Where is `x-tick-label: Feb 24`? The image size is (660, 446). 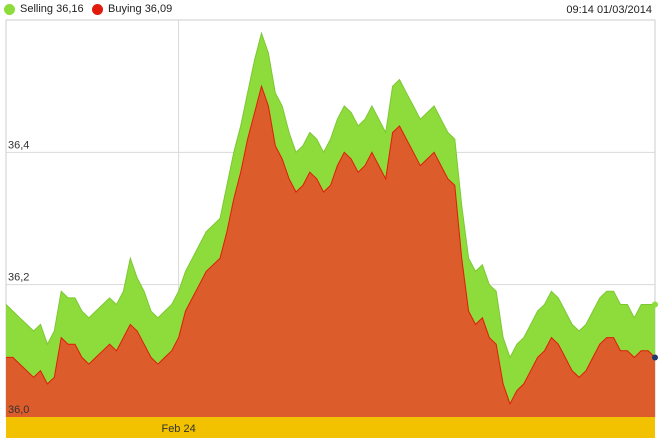 x-tick-label: Feb 24 is located at coordinates (178, 429).